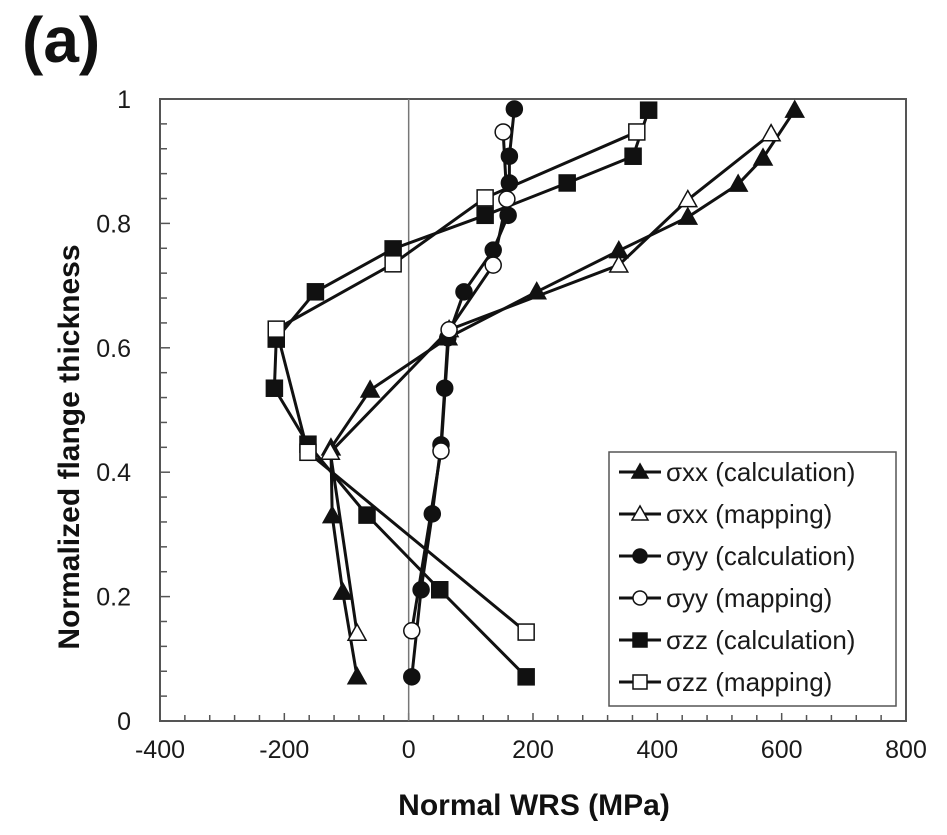 Image resolution: width=947 pixels, height=835 pixels. Describe the element at coordinates (749, 682) in the screenshot. I see `legend-label: σzz (mapping)` at that location.